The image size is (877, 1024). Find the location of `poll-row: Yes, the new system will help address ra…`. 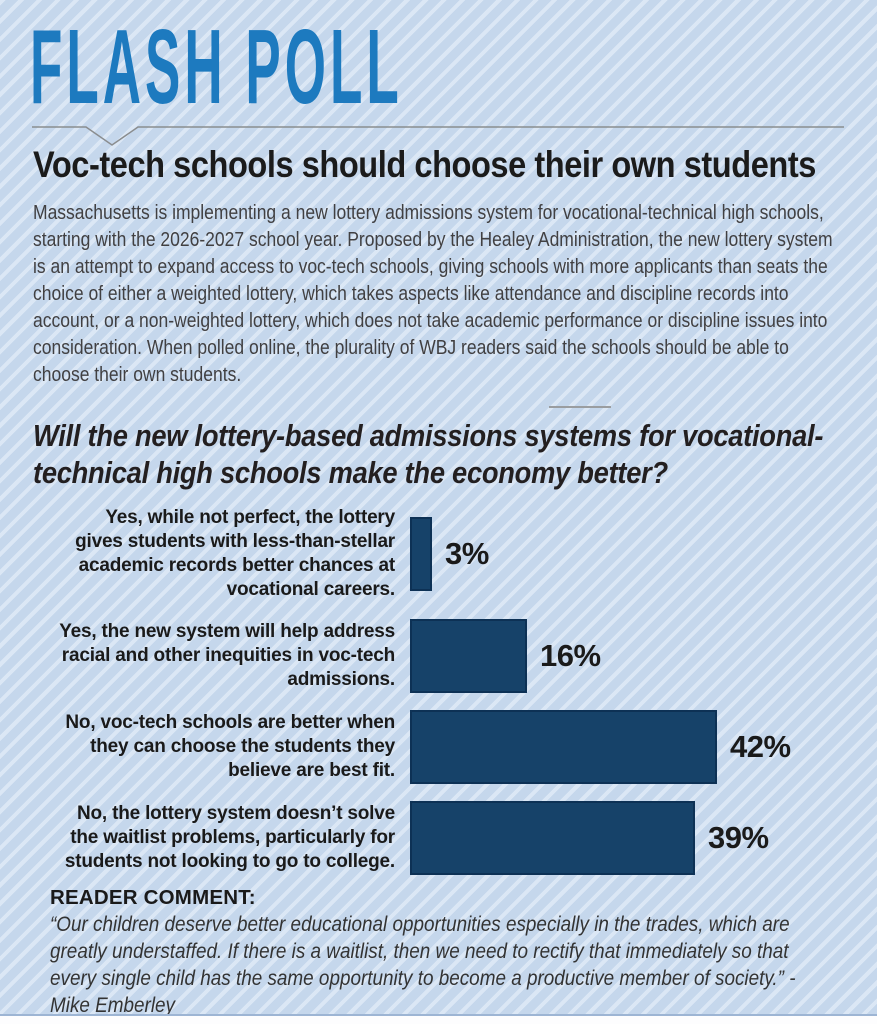

poll-row: Yes, the new system will help address ra… is located at coordinates (443, 656).